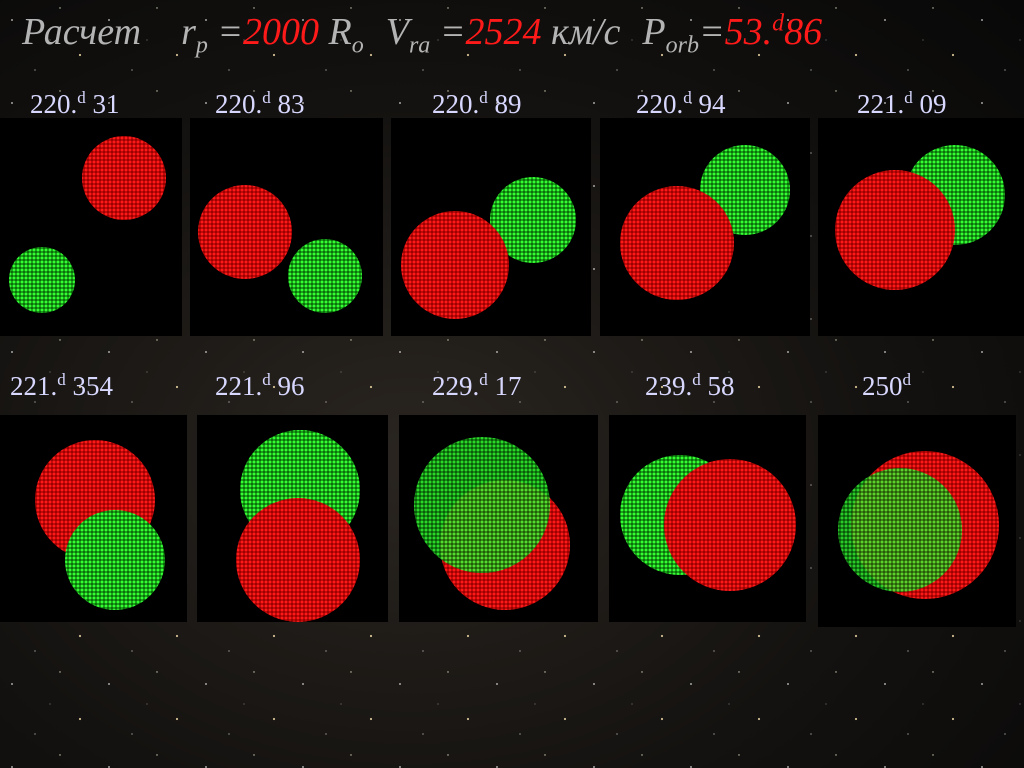 The width and height of the screenshot is (1024, 768). What do you see at coordinates (419, 45) in the screenshot?
I see `subscript: ra` at bounding box center [419, 45].